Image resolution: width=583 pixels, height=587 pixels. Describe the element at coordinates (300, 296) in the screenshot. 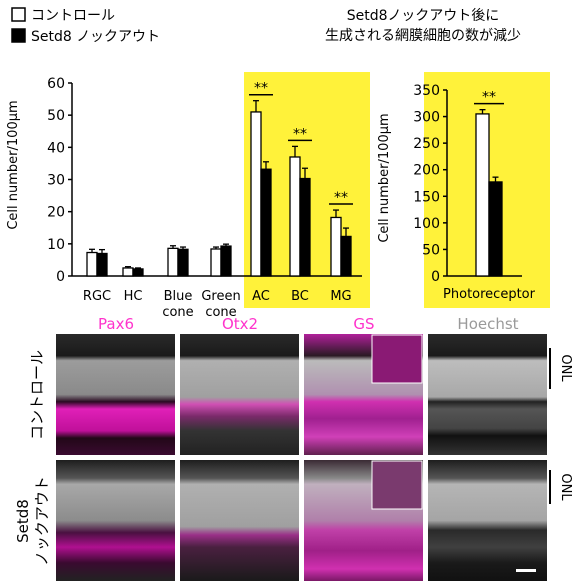

I see `category-label: BC` at that location.